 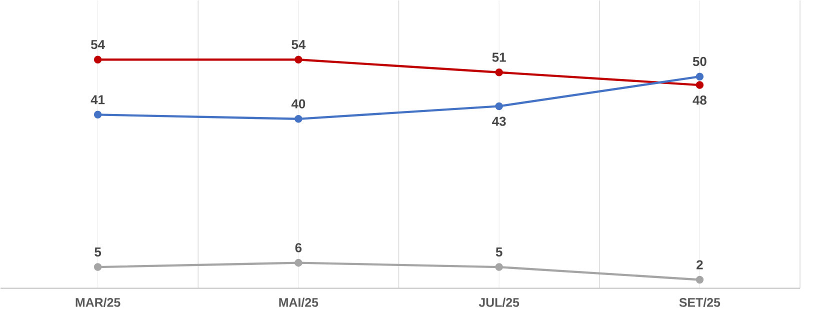 What do you see at coordinates (699, 61) in the screenshot?
I see `data-label: 50` at bounding box center [699, 61].